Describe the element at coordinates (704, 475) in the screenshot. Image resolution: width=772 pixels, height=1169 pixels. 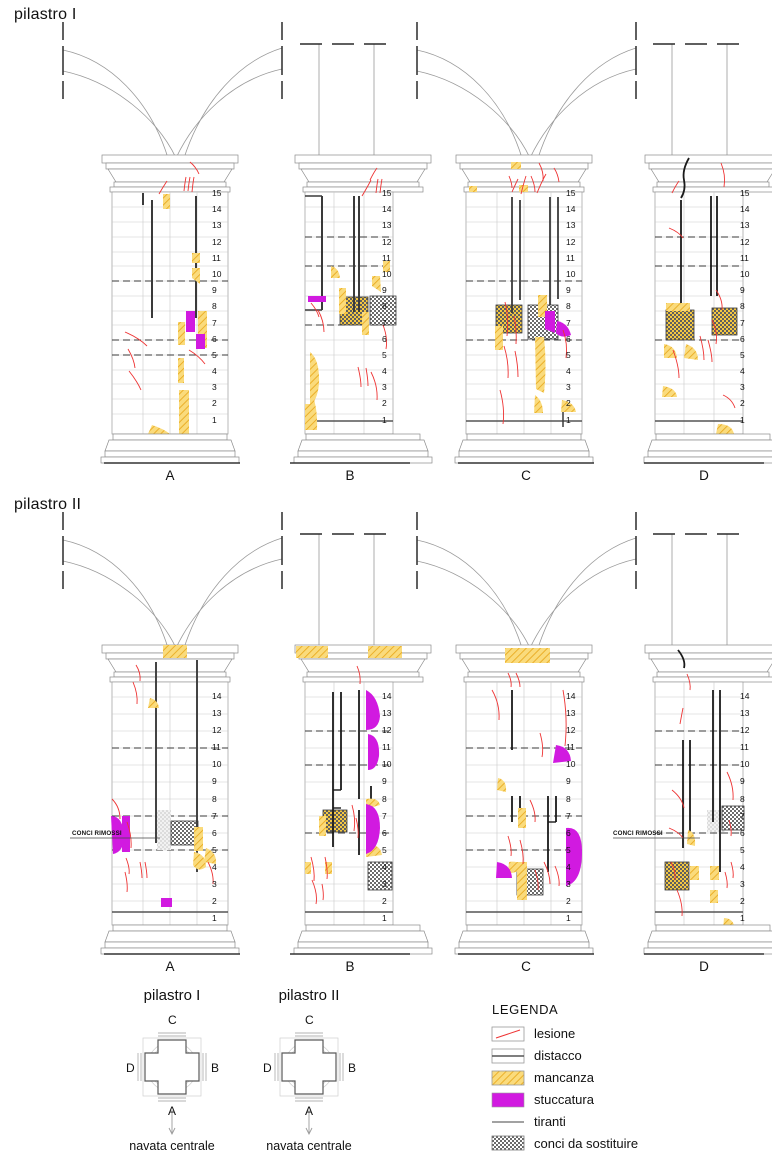
I see `view-letter-1-D: D` at that location.